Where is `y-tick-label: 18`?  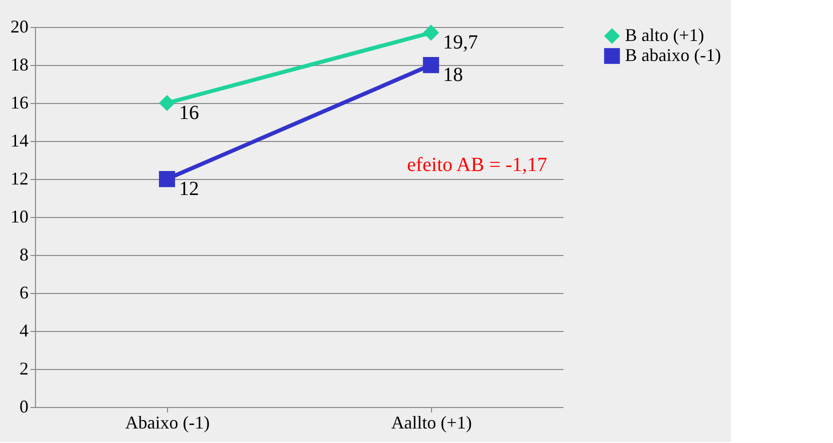 y-tick-label: 18 is located at coordinates (19, 64).